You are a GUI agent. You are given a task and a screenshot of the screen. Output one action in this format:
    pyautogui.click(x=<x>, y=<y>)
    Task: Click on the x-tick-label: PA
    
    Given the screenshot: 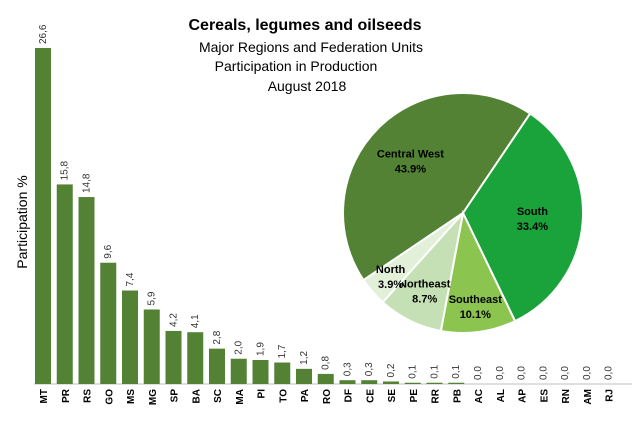 What is the action you would take?
    pyautogui.click(x=305, y=395)
    